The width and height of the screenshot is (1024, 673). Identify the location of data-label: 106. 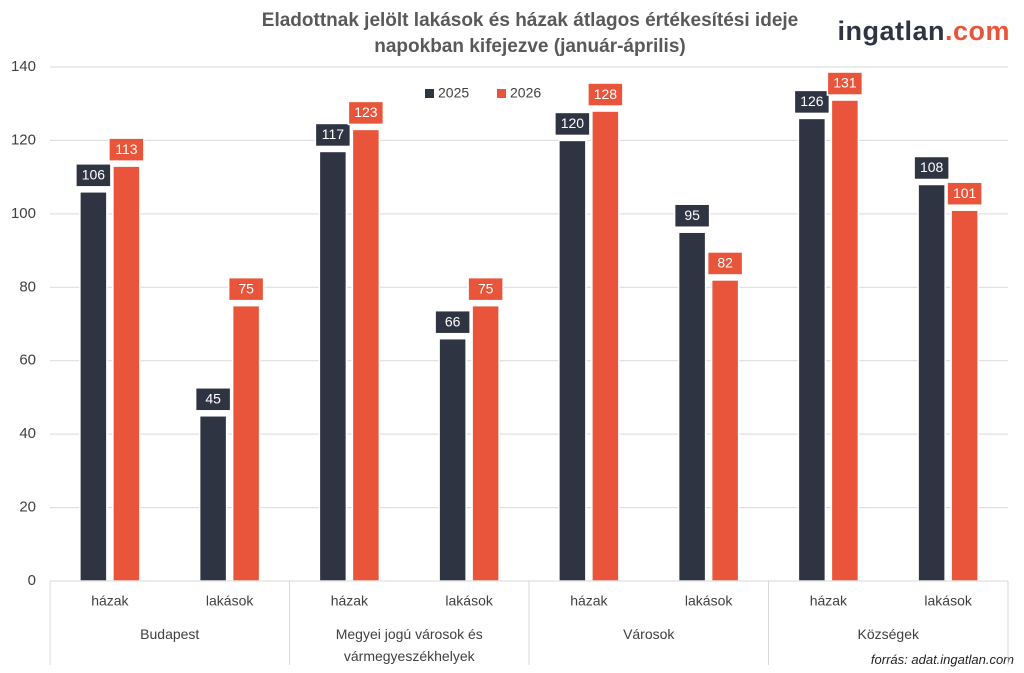
(94, 175).